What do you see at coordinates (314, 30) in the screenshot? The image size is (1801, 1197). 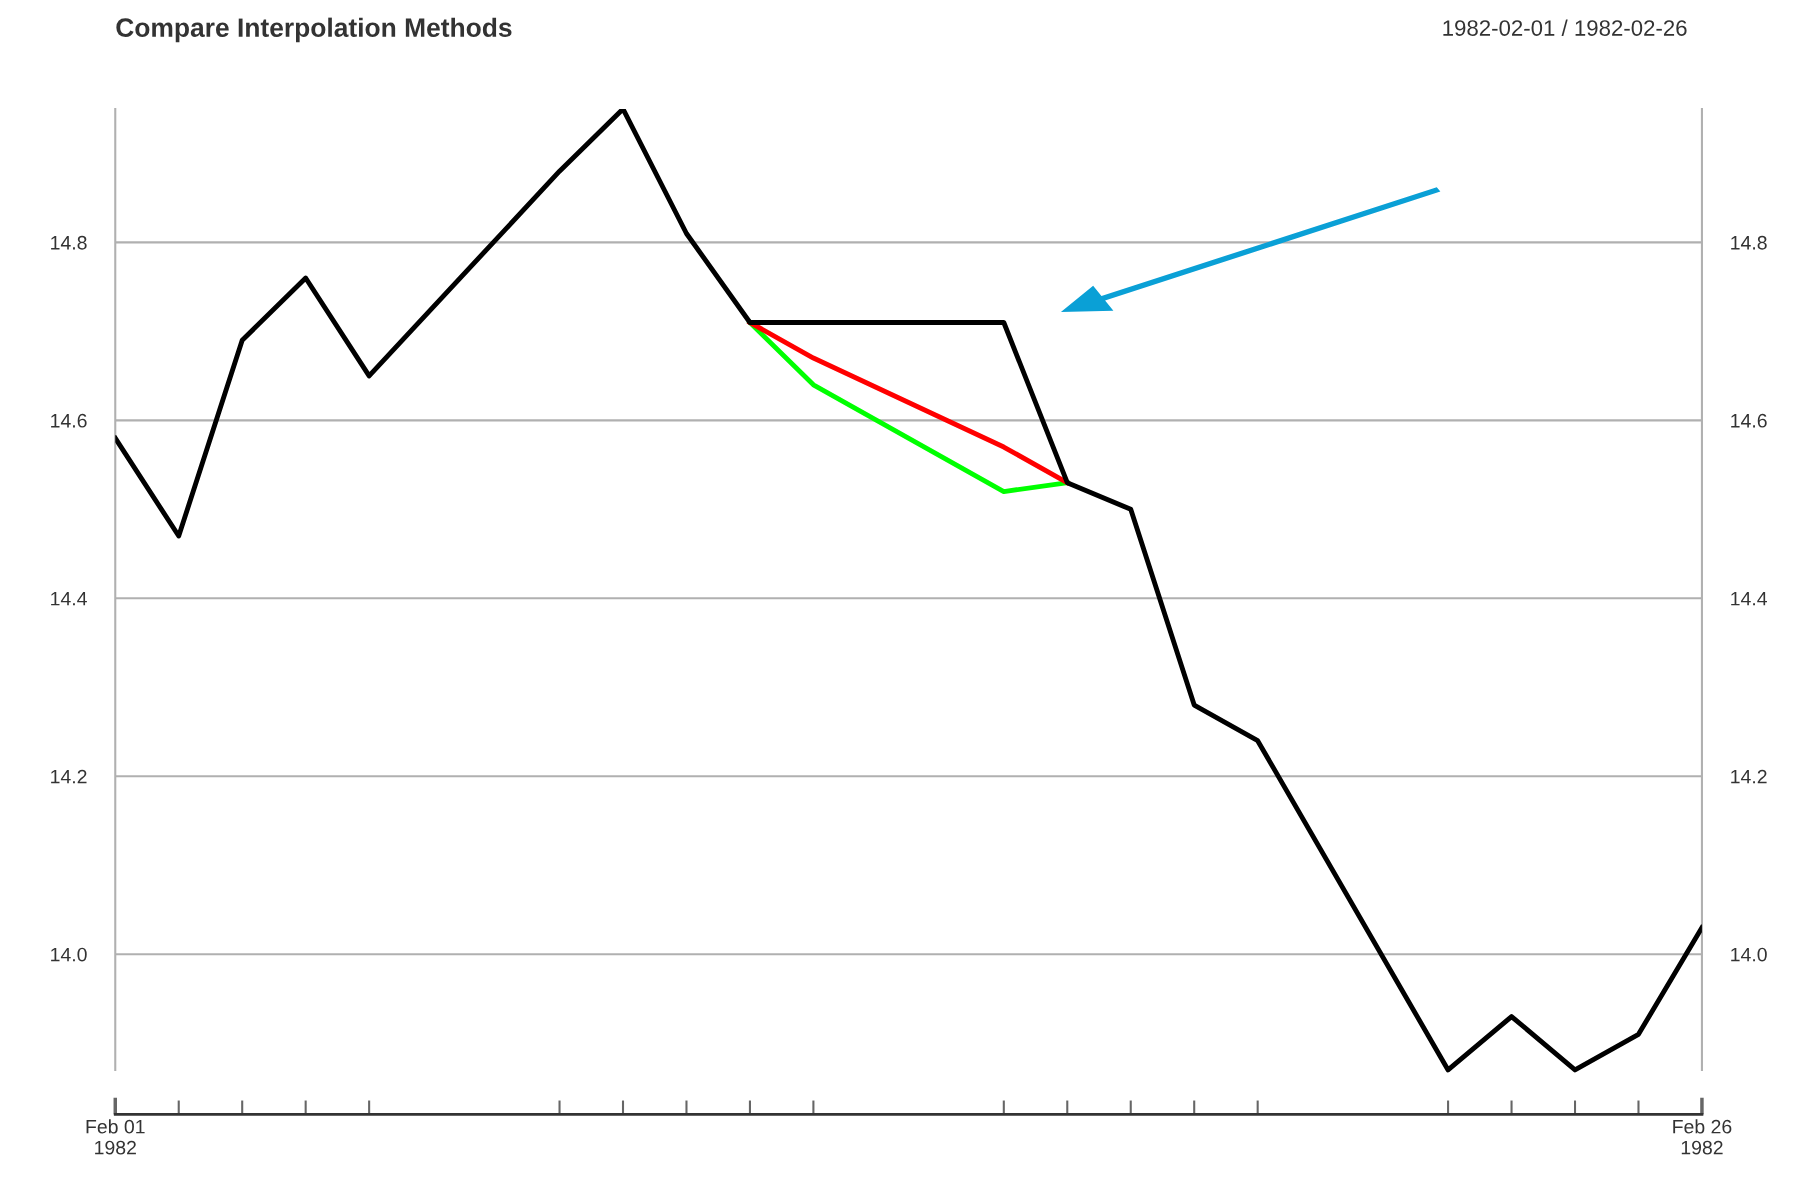 I see `chart-title: Compare Interpolation Methods` at bounding box center [314, 30].